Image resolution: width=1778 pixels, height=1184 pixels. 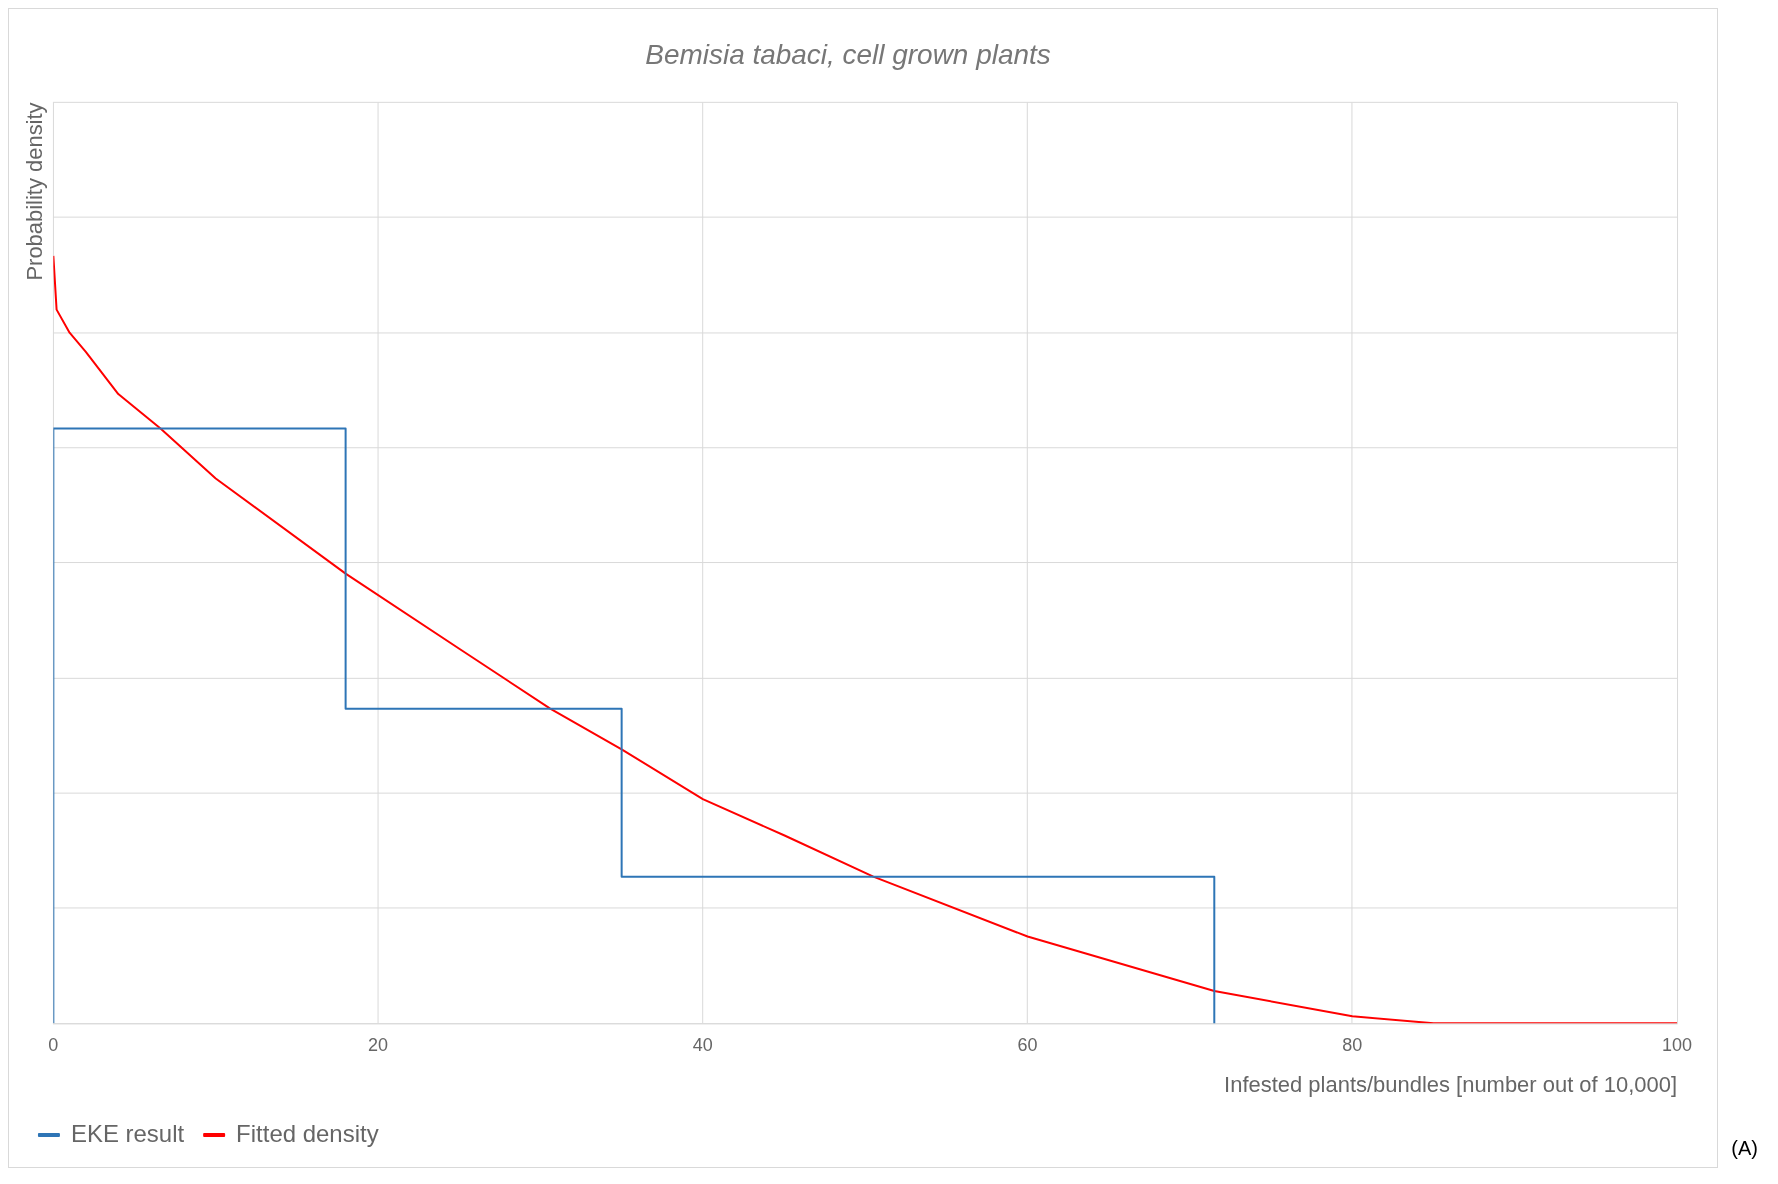 What do you see at coordinates (848, 54) in the screenshot?
I see `chart-title: Bemisia tabaci, cell grown plants` at bounding box center [848, 54].